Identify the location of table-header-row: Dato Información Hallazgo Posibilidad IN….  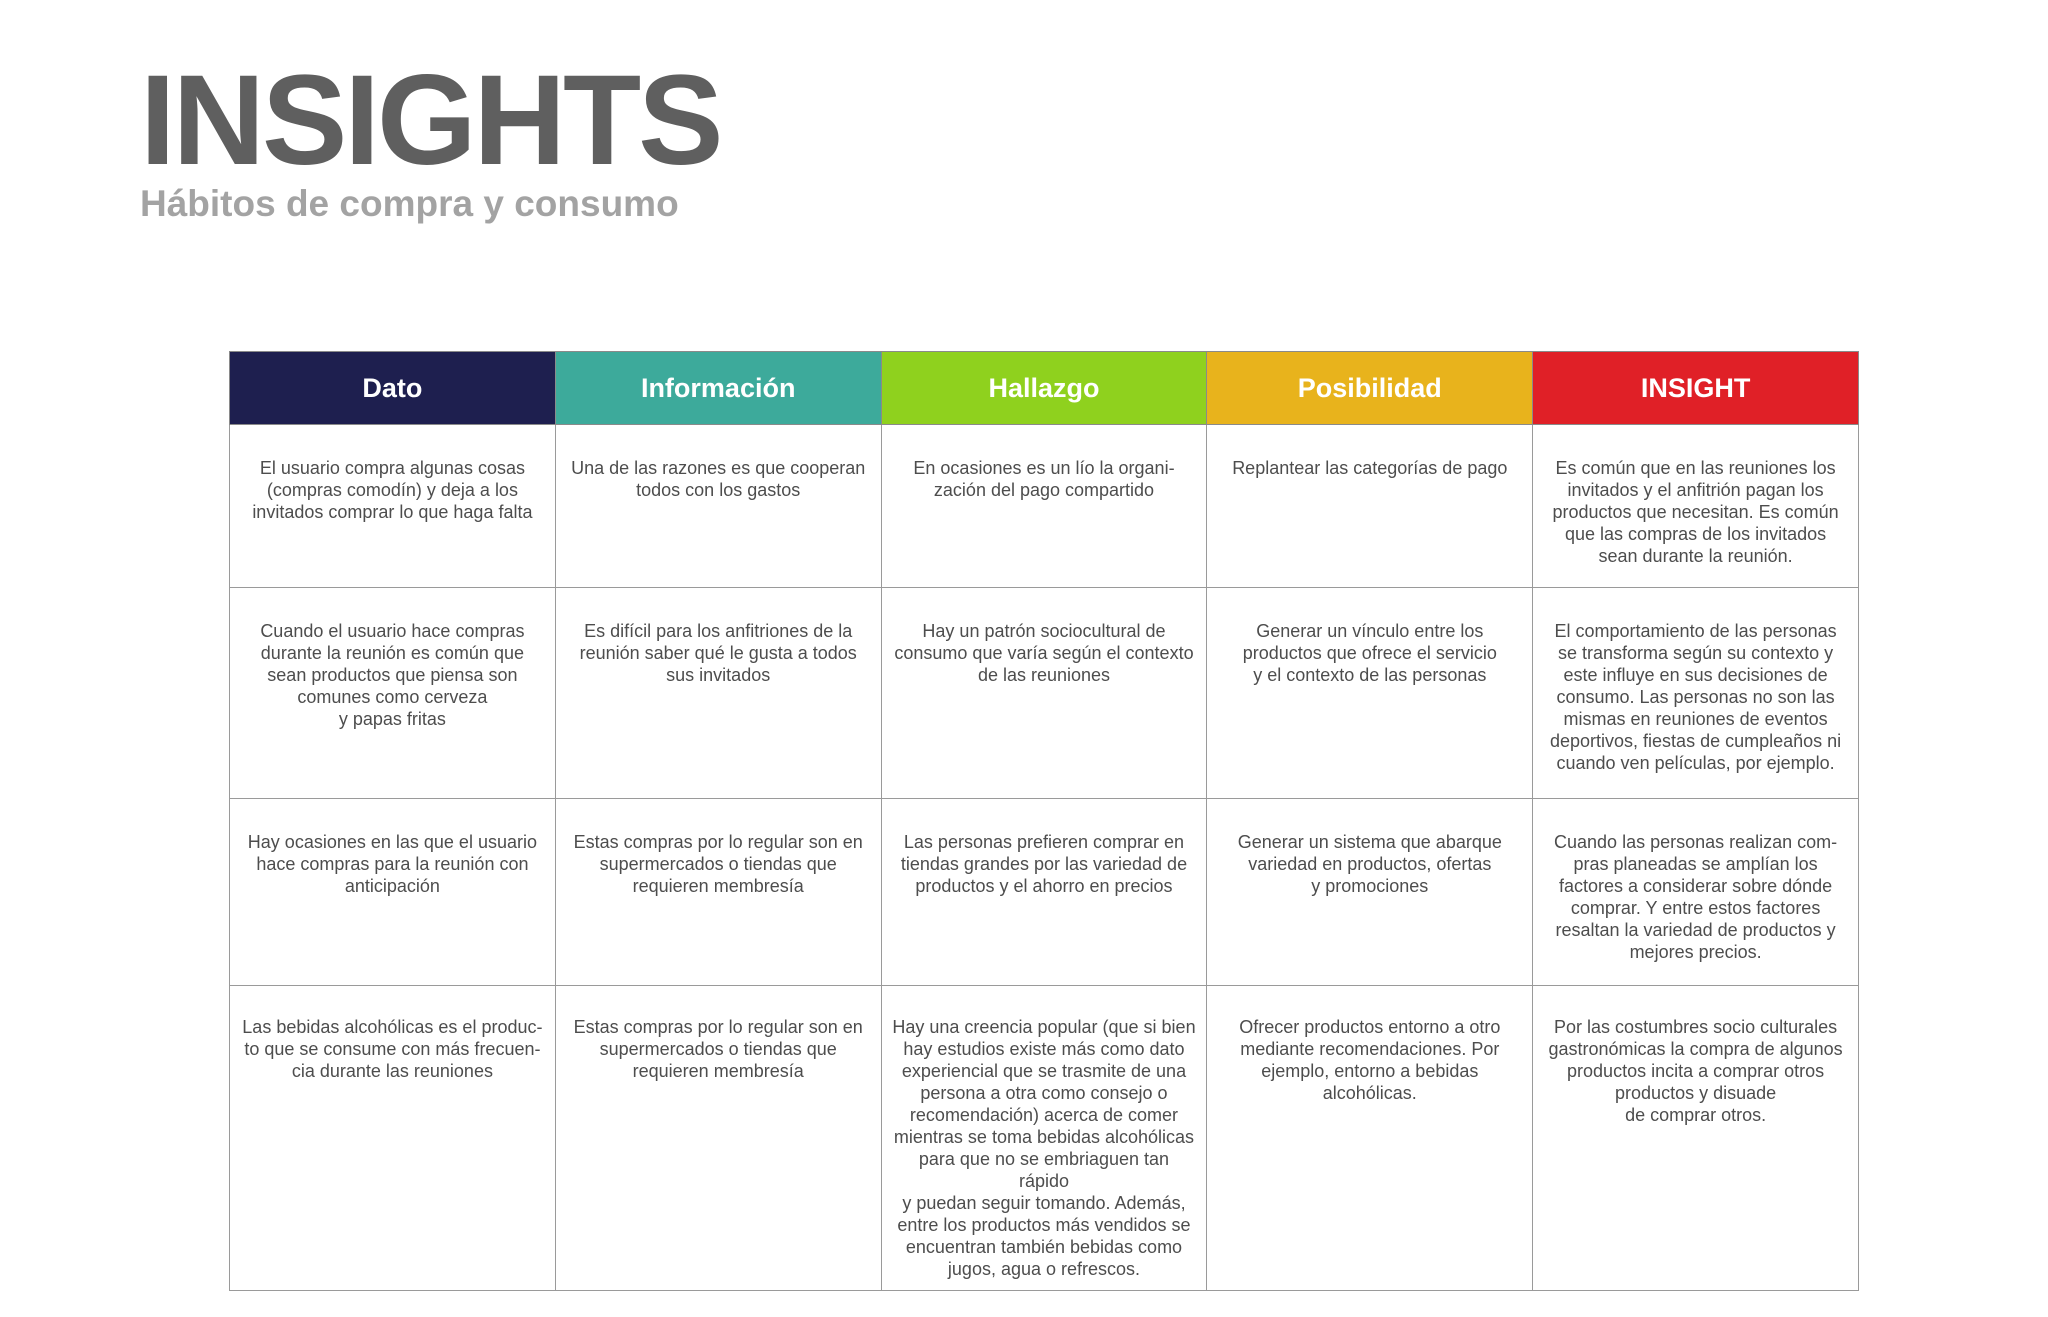
(1044, 388).